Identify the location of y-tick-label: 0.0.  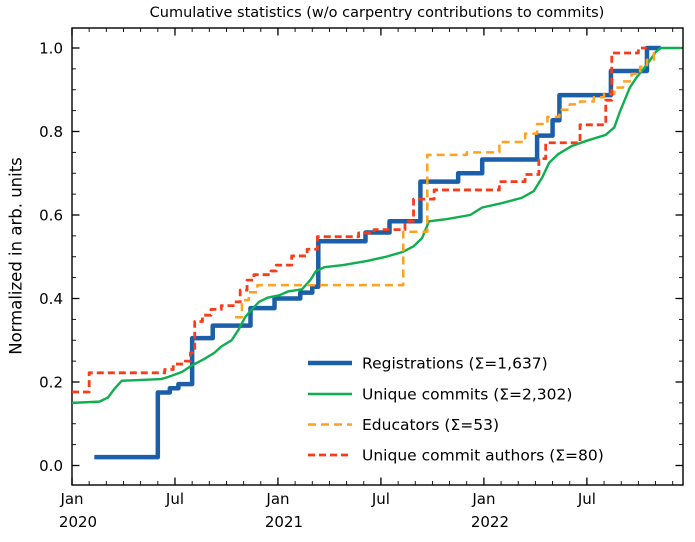
(51, 466).